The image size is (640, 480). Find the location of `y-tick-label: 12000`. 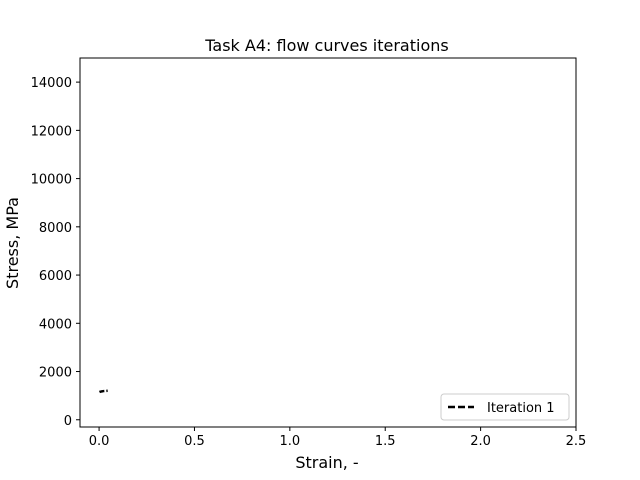

y-tick-label: 12000 is located at coordinates (51, 131).